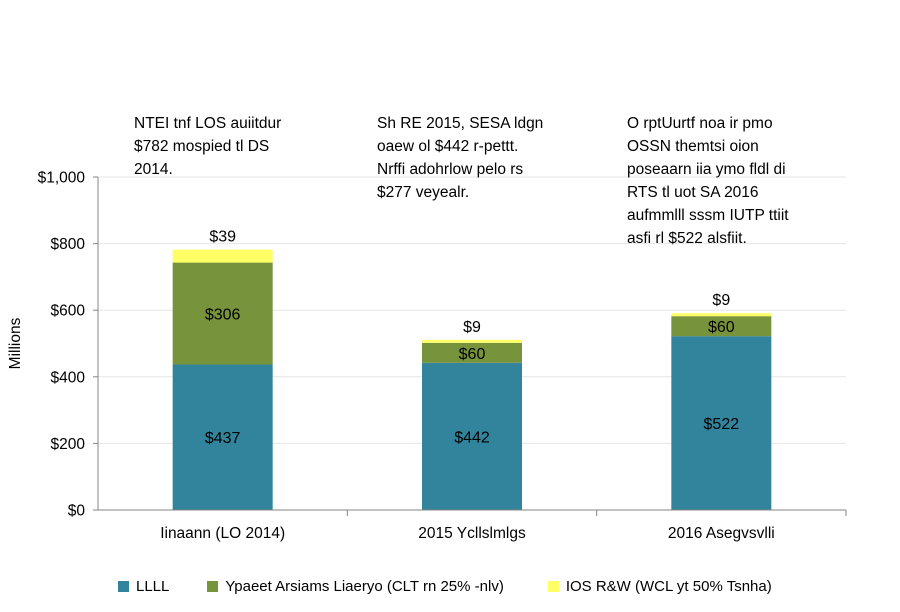 The width and height of the screenshot is (900, 612). I want to click on data-label: $39, so click(222, 237).